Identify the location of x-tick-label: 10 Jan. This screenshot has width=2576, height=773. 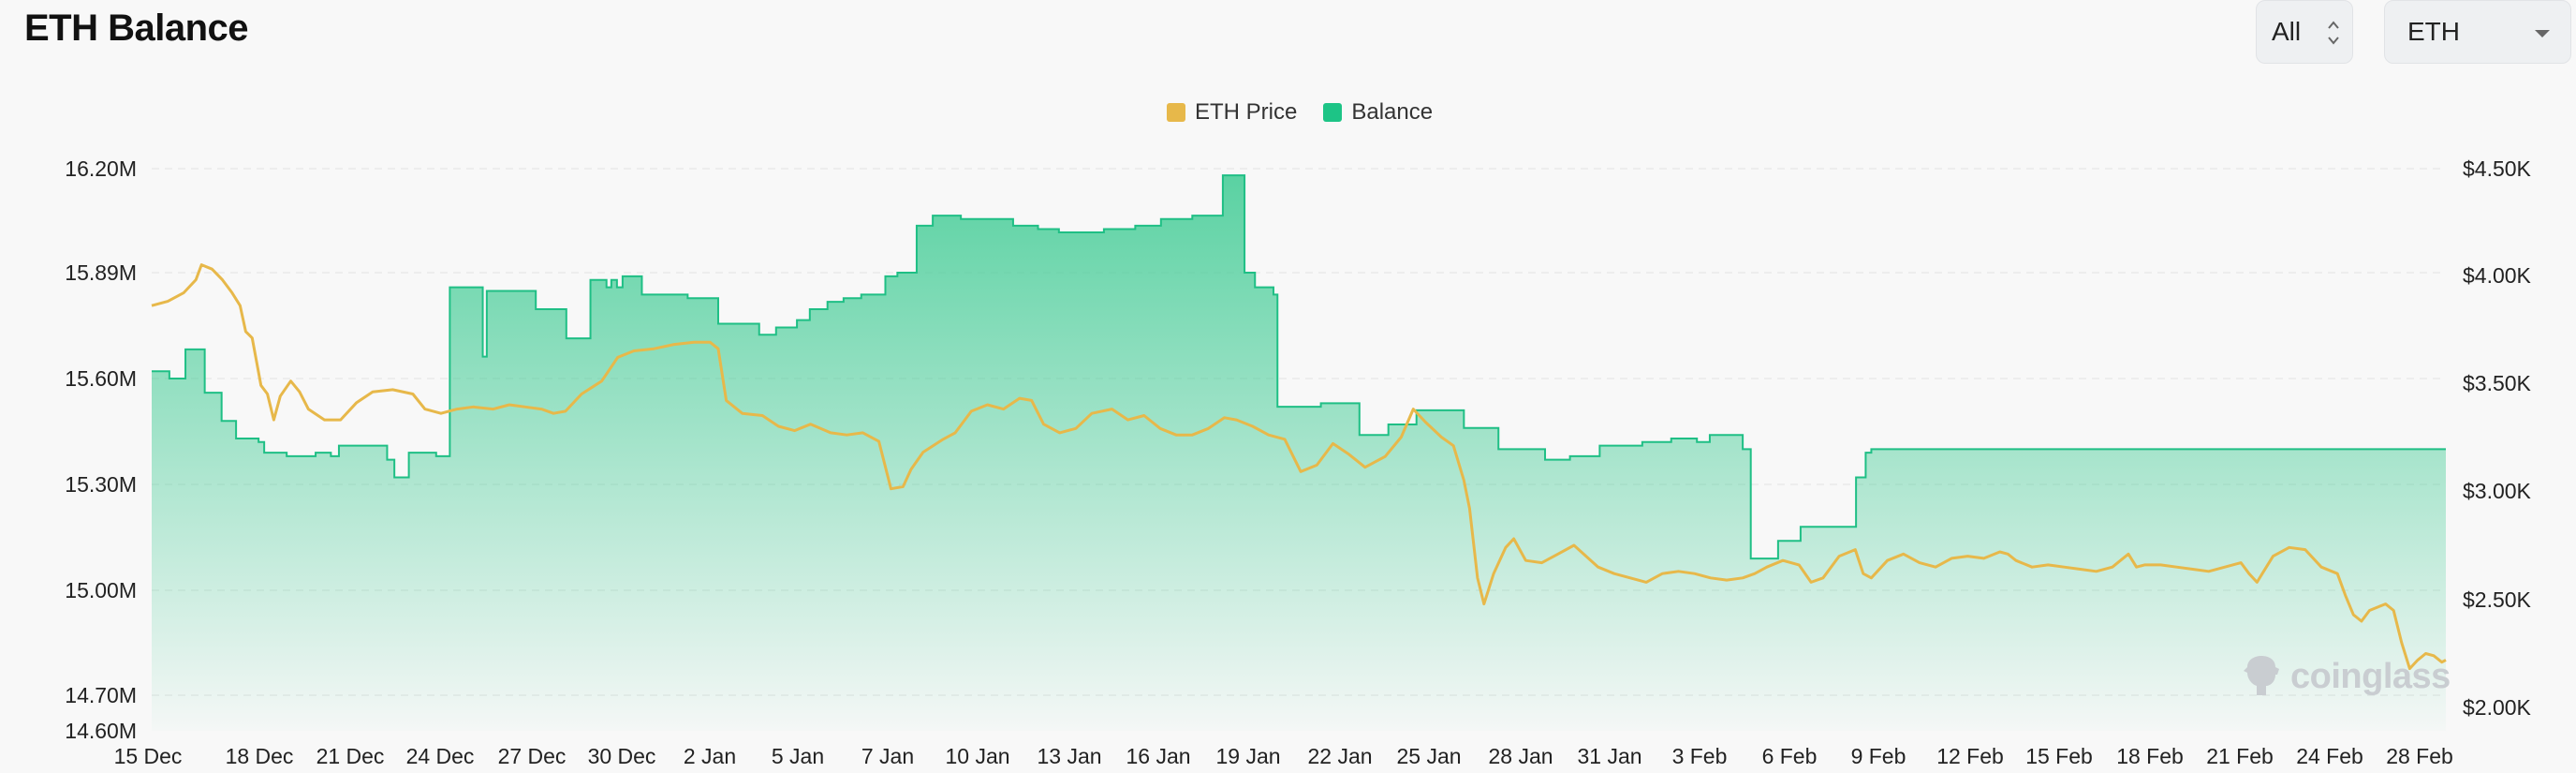
(977, 756).